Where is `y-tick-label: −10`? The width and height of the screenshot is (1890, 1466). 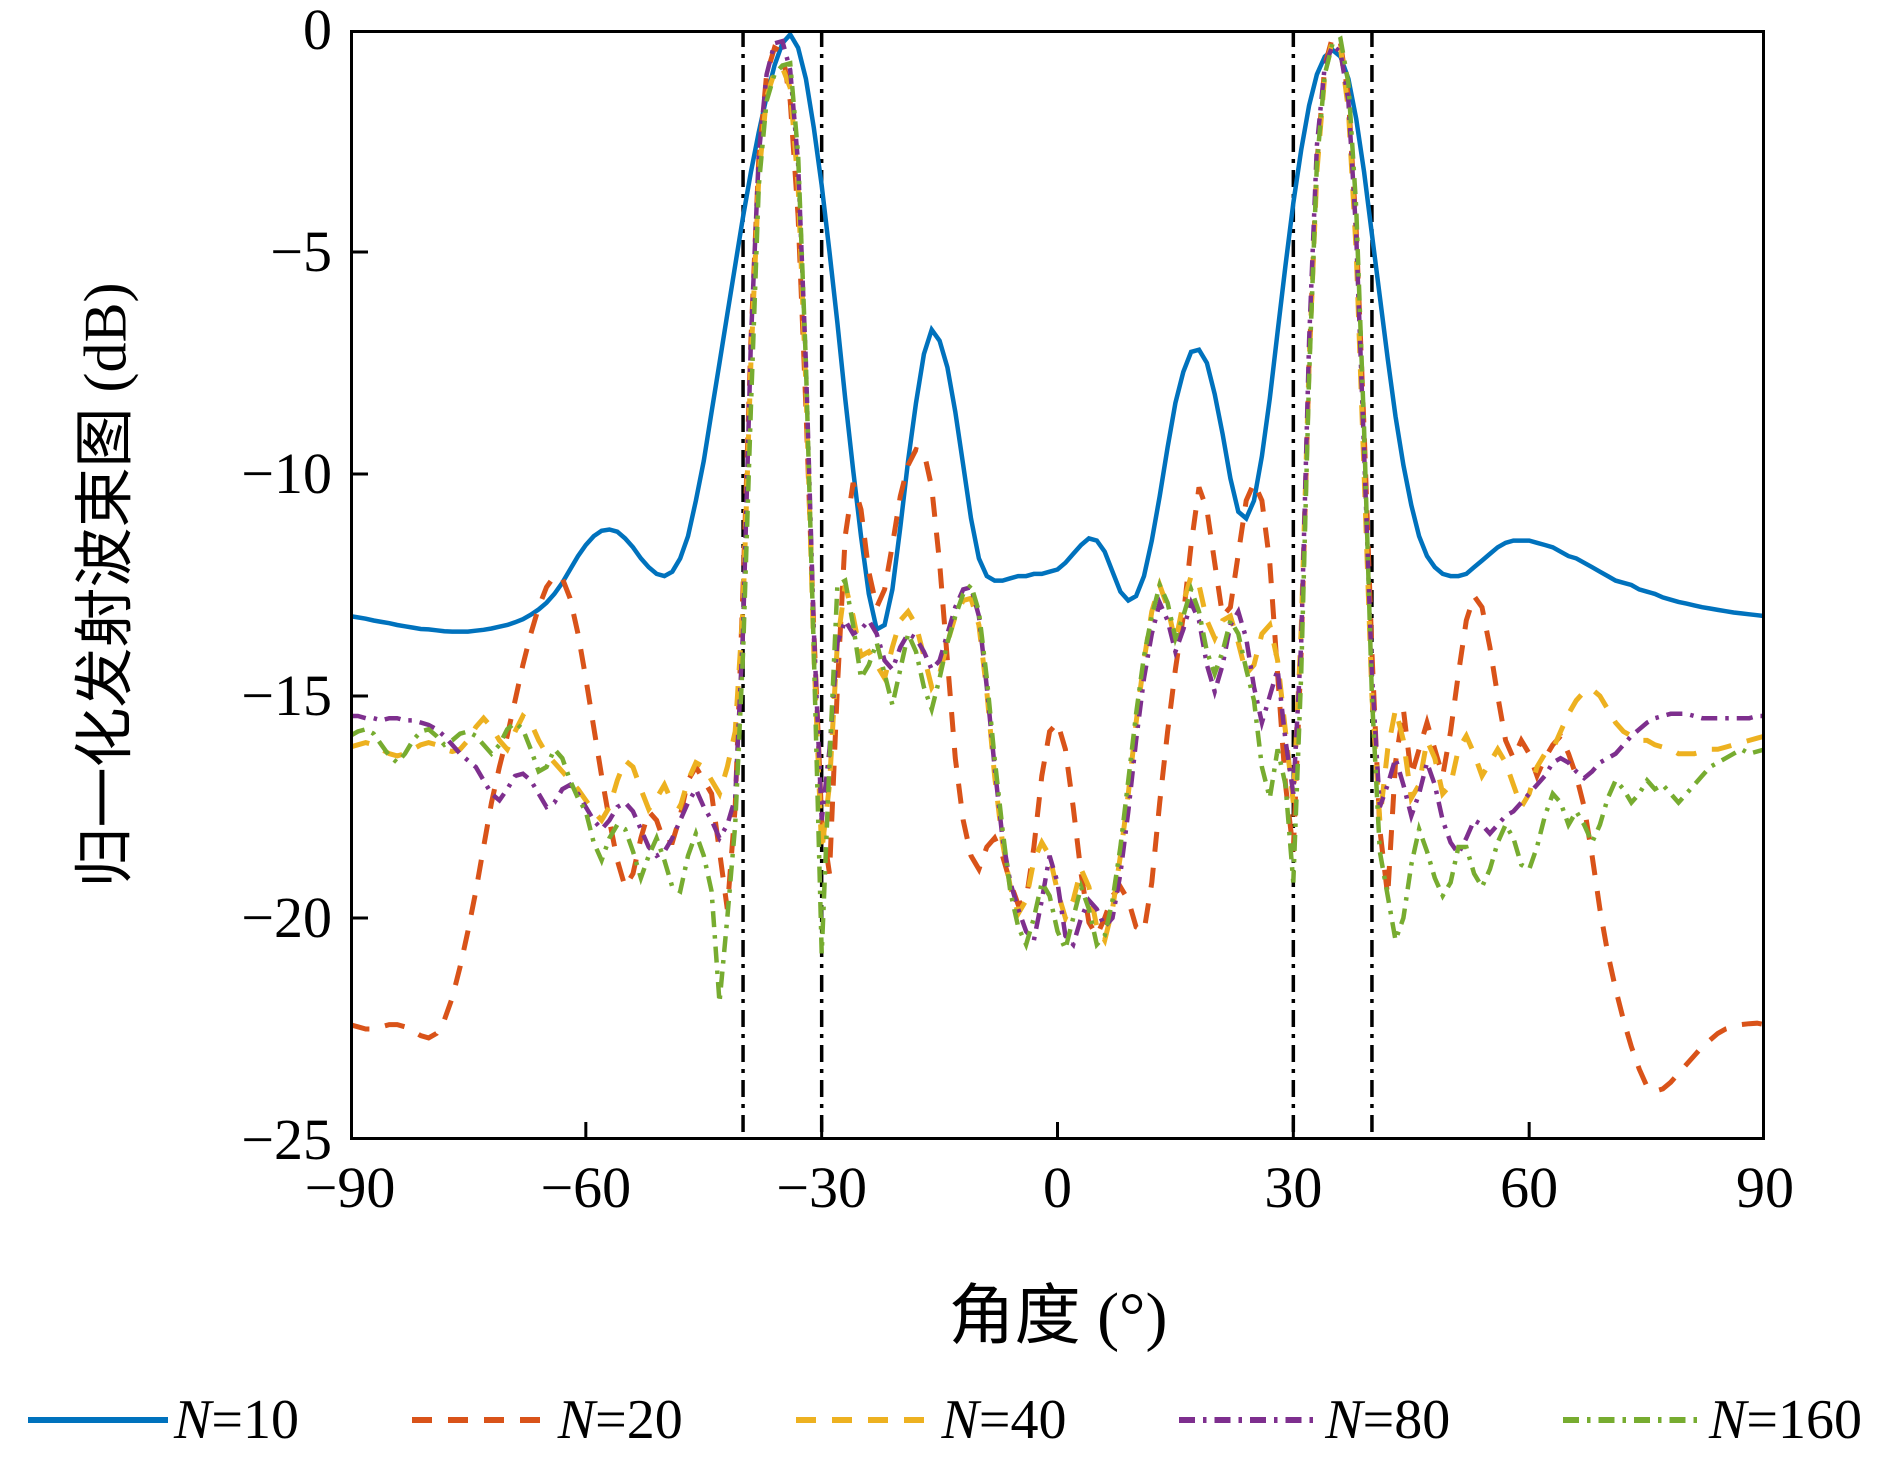
y-tick-label: −10 is located at coordinates (286, 473).